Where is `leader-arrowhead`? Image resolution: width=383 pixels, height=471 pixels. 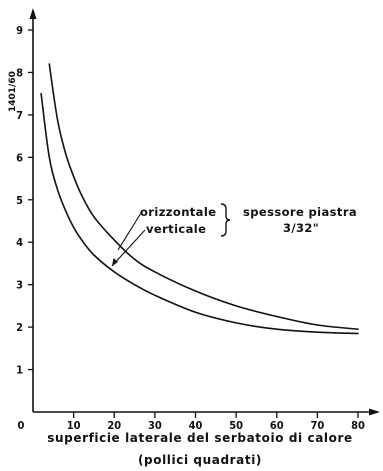 leader-arrowhead is located at coordinates (115, 262).